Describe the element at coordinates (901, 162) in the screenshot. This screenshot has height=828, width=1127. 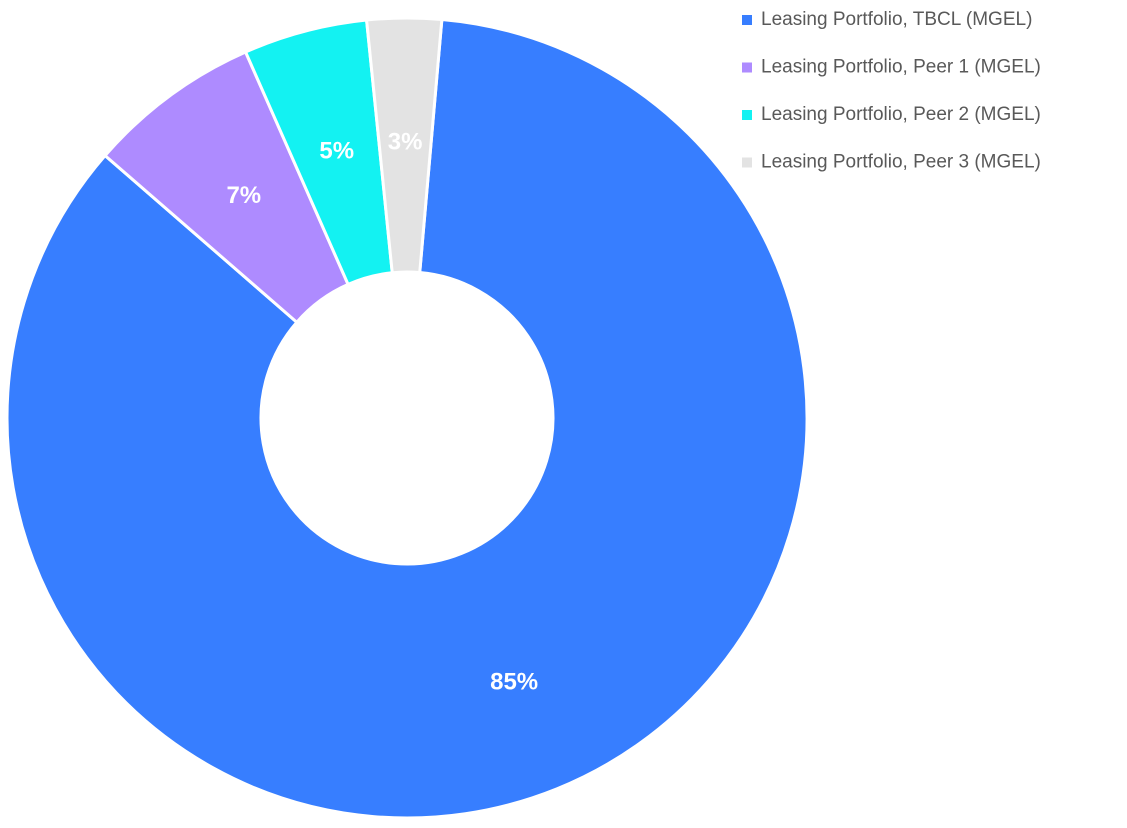
I see `legend-label: Leasing Portfolio, Peer 3 (MGEL)` at that location.